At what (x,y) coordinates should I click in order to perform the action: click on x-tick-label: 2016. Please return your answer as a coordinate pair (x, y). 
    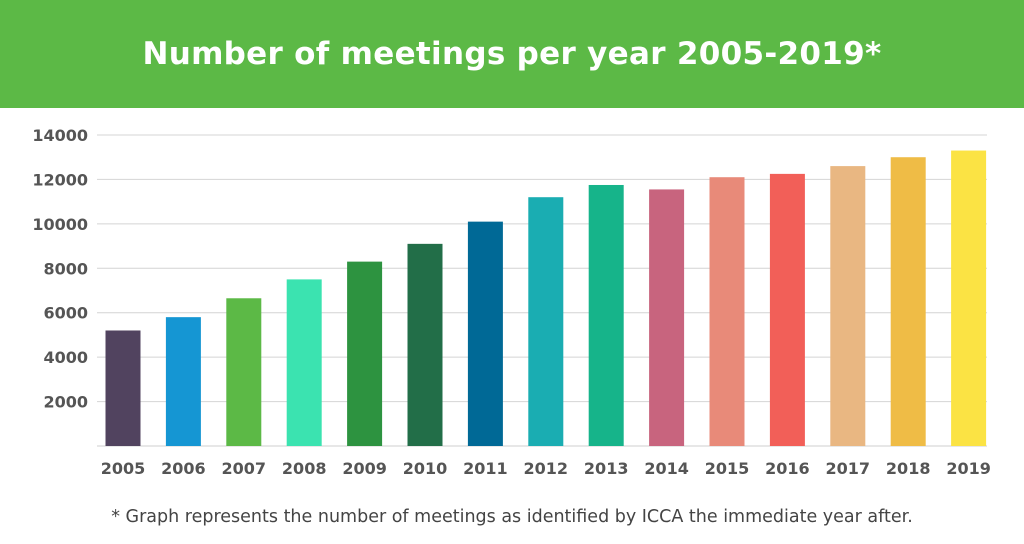
    Looking at the image, I should click on (787, 468).